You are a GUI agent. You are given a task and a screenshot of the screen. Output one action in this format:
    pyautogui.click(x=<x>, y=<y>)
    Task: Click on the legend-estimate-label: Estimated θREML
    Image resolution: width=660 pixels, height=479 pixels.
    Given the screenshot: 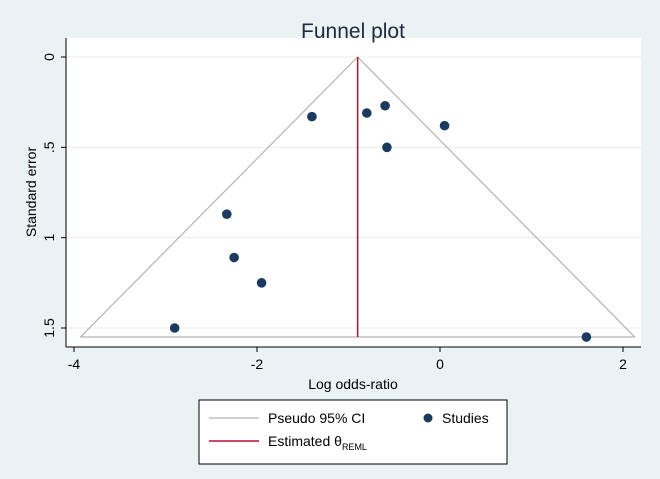 What is the action you would take?
    pyautogui.click(x=317, y=442)
    